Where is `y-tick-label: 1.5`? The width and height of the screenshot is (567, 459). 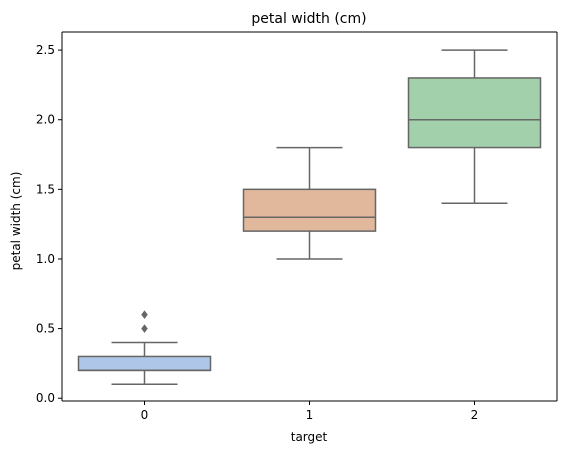 y-tick-label: 1.5 is located at coordinates (45, 189).